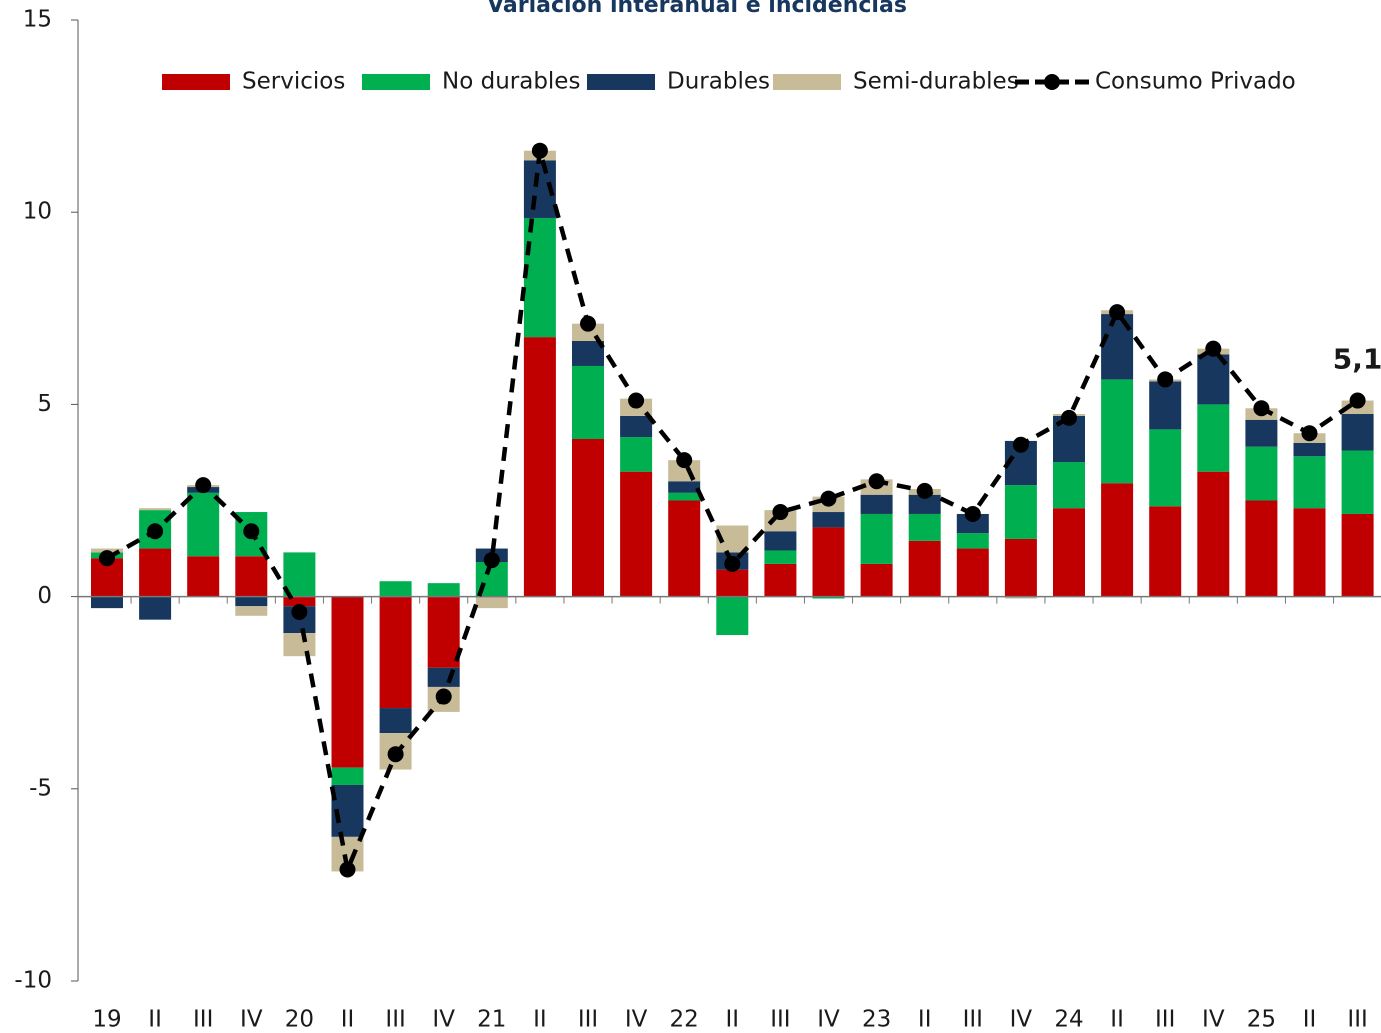 The width and height of the screenshot is (1381, 1033). Describe the element at coordinates (491, 1020) in the screenshot. I see `x-tick-label: 21` at that location.